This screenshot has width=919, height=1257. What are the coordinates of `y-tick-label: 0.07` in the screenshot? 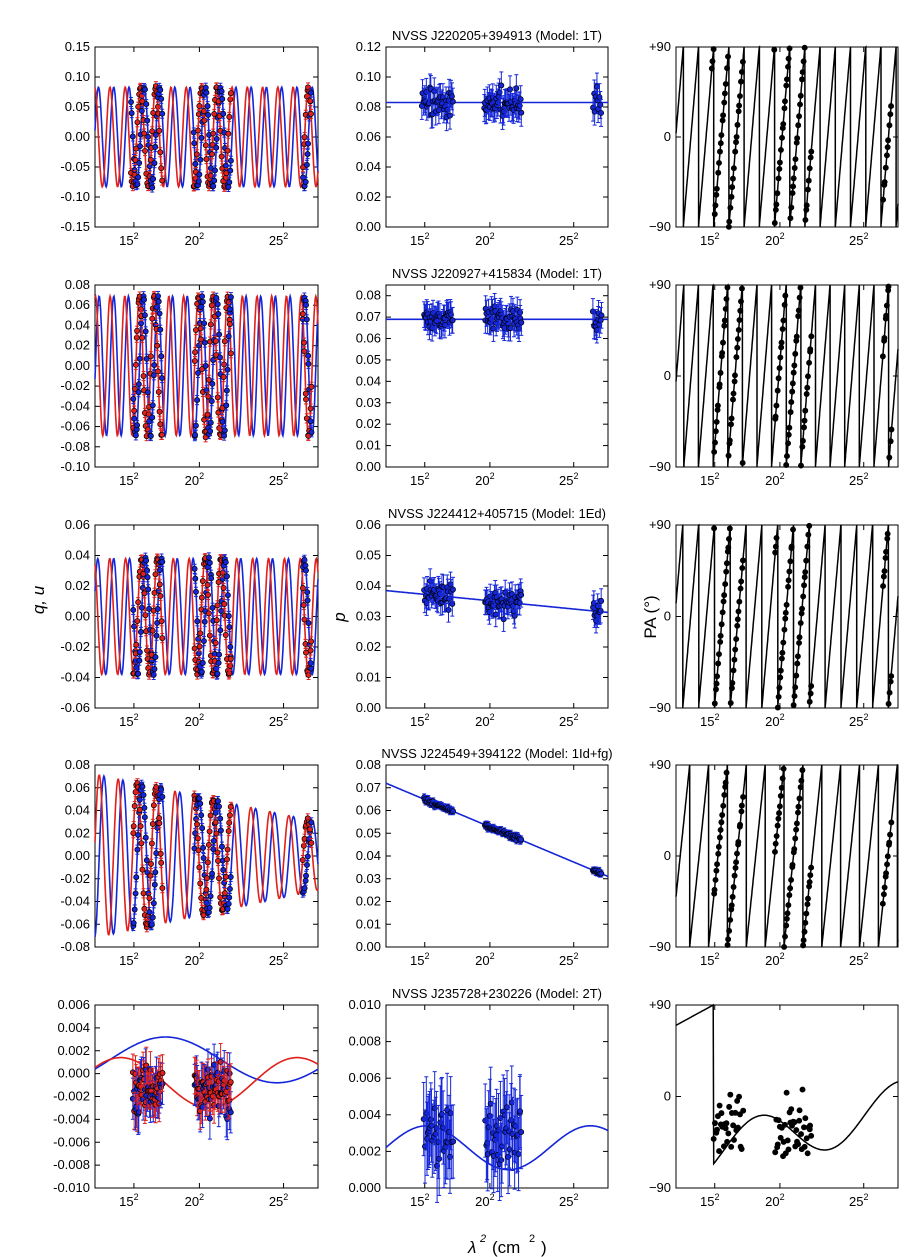 It's located at (368, 316).